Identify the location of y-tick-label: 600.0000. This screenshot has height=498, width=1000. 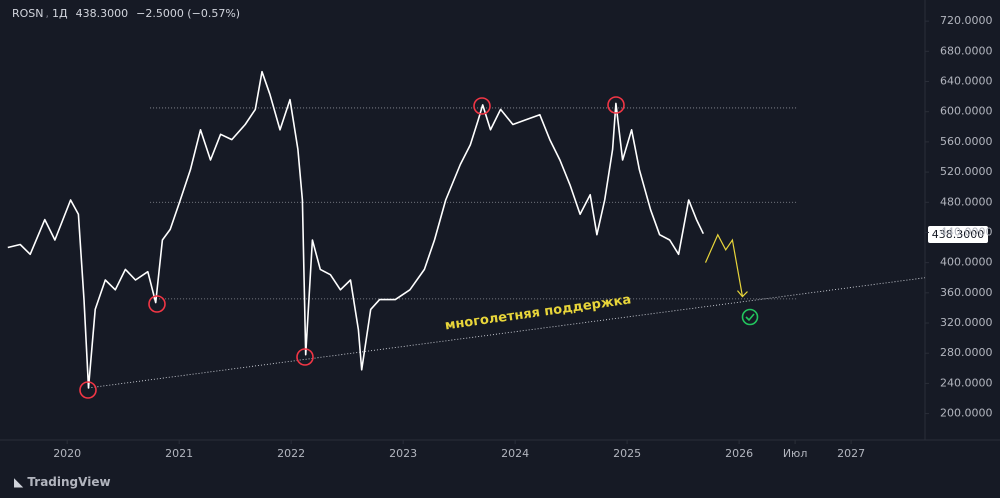
(966, 111).